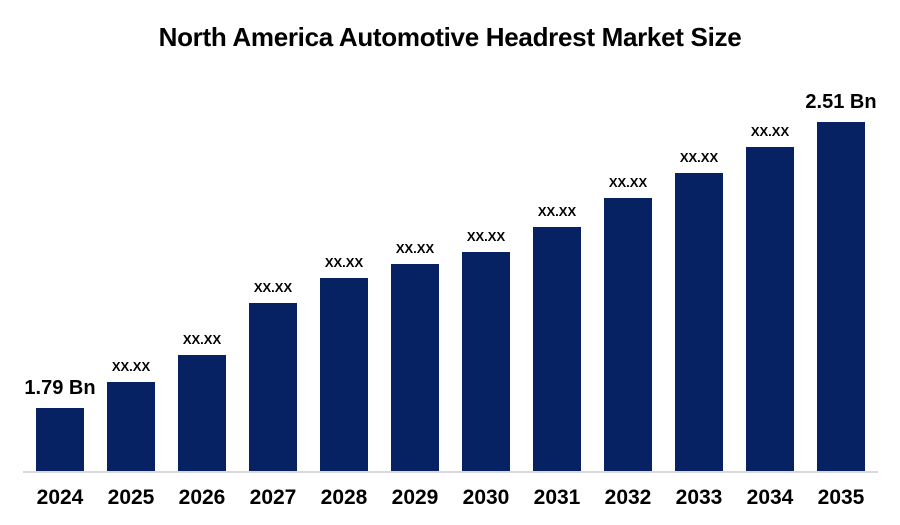 The width and height of the screenshot is (900, 525). What do you see at coordinates (344, 497) in the screenshot?
I see `x-tick-label-2028: 2028` at bounding box center [344, 497].